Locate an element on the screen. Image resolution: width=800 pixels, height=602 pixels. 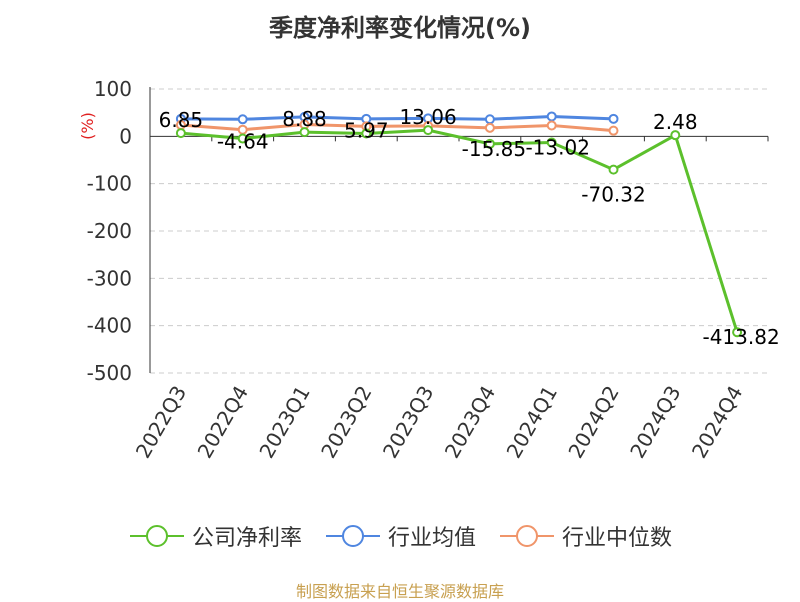
data-label: 6.85 is located at coordinates (181, 120).